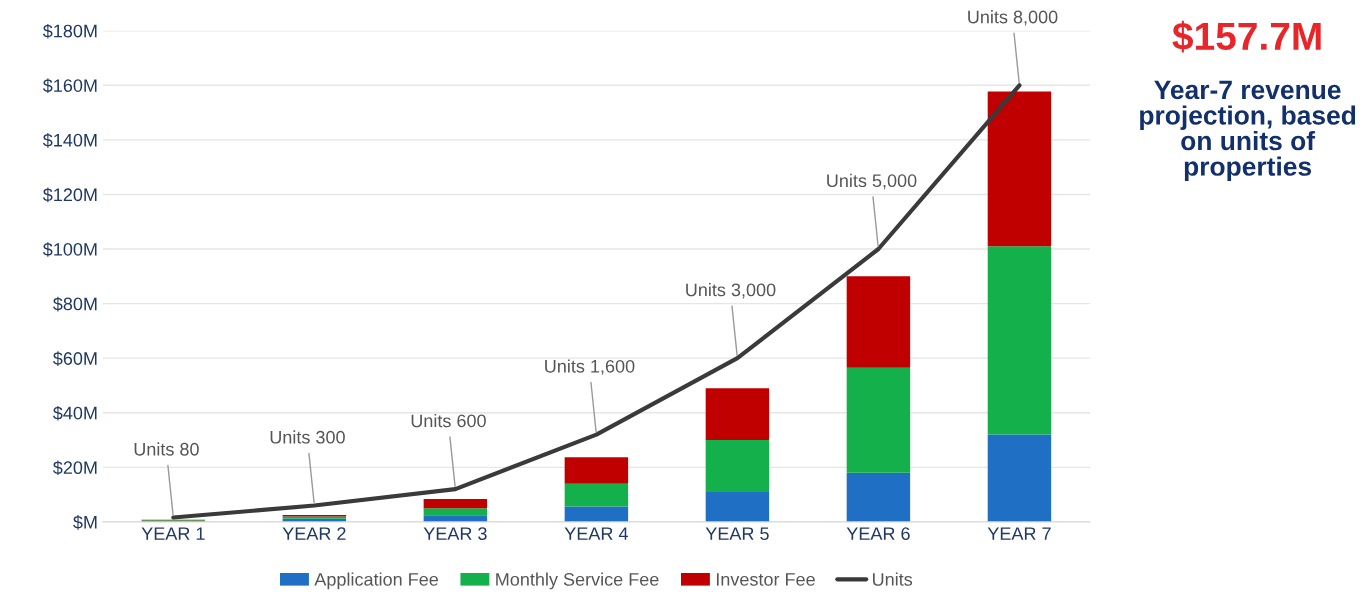 The image size is (1371, 614). What do you see at coordinates (731, 291) in the screenshot?
I see `data-label: Units 3,000` at bounding box center [731, 291].